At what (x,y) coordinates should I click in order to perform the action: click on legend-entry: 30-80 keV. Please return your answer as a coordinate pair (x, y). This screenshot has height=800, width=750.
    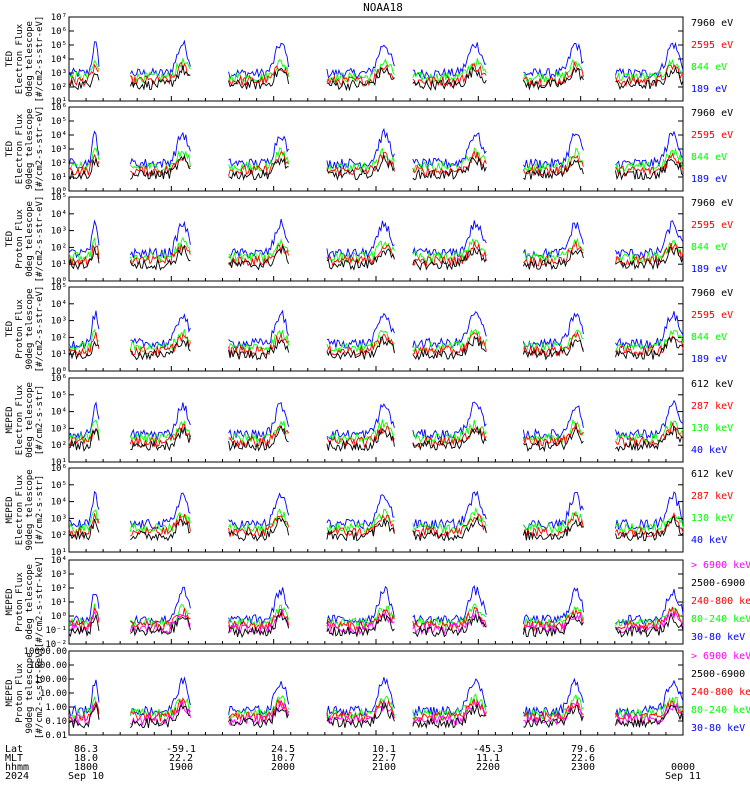
    Looking at the image, I should click on (718, 728).